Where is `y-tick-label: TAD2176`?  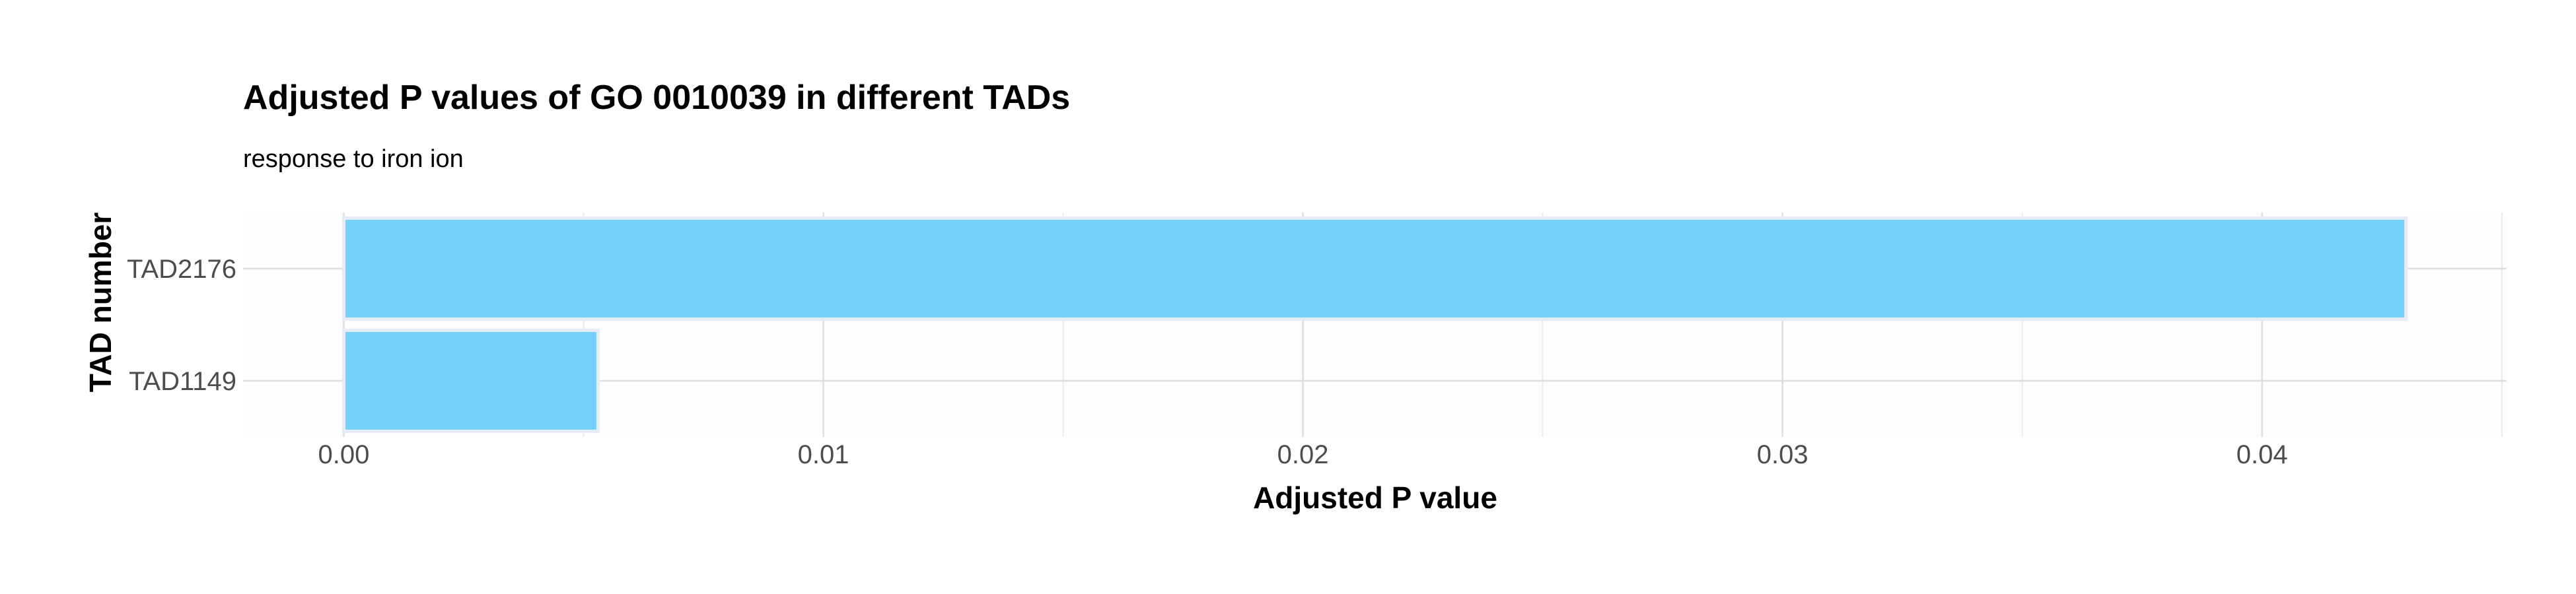
y-tick-label: TAD2176 is located at coordinates (182, 269).